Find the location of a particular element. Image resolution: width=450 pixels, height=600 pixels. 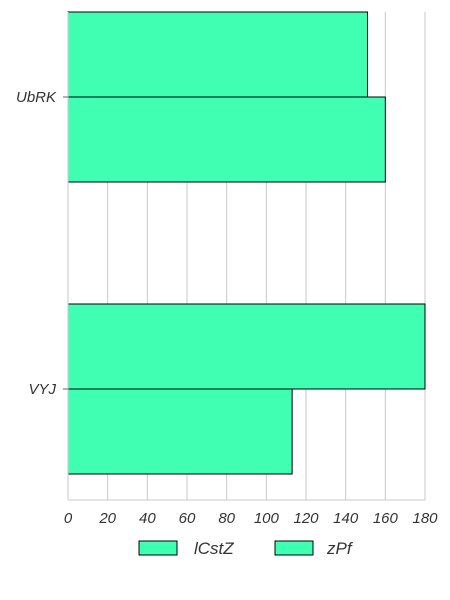

x-tick-label: 140 is located at coordinates (346, 518).